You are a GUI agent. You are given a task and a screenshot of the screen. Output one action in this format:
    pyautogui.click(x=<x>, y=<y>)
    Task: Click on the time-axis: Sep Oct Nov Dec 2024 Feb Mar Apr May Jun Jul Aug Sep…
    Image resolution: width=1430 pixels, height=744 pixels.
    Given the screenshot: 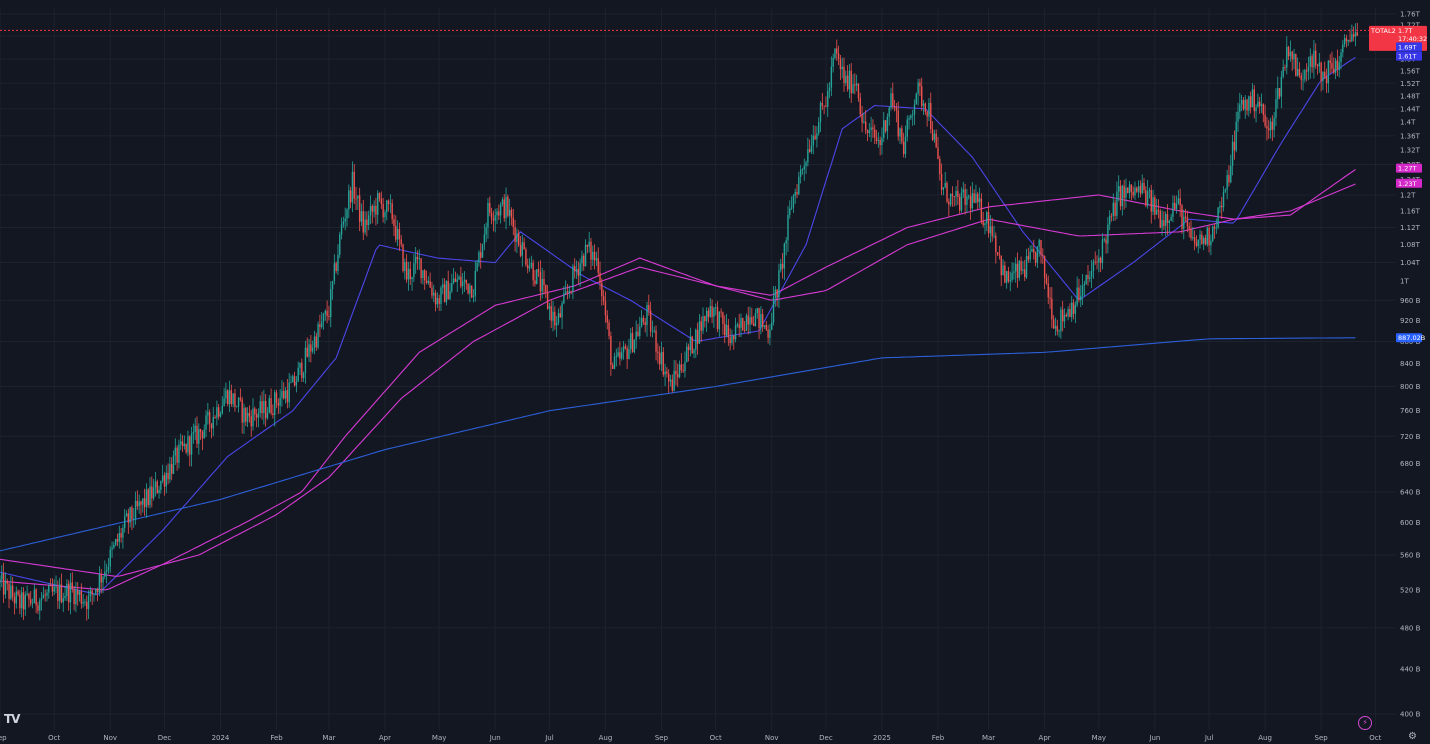 What is the action you would take?
    pyautogui.click(x=691, y=738)
    